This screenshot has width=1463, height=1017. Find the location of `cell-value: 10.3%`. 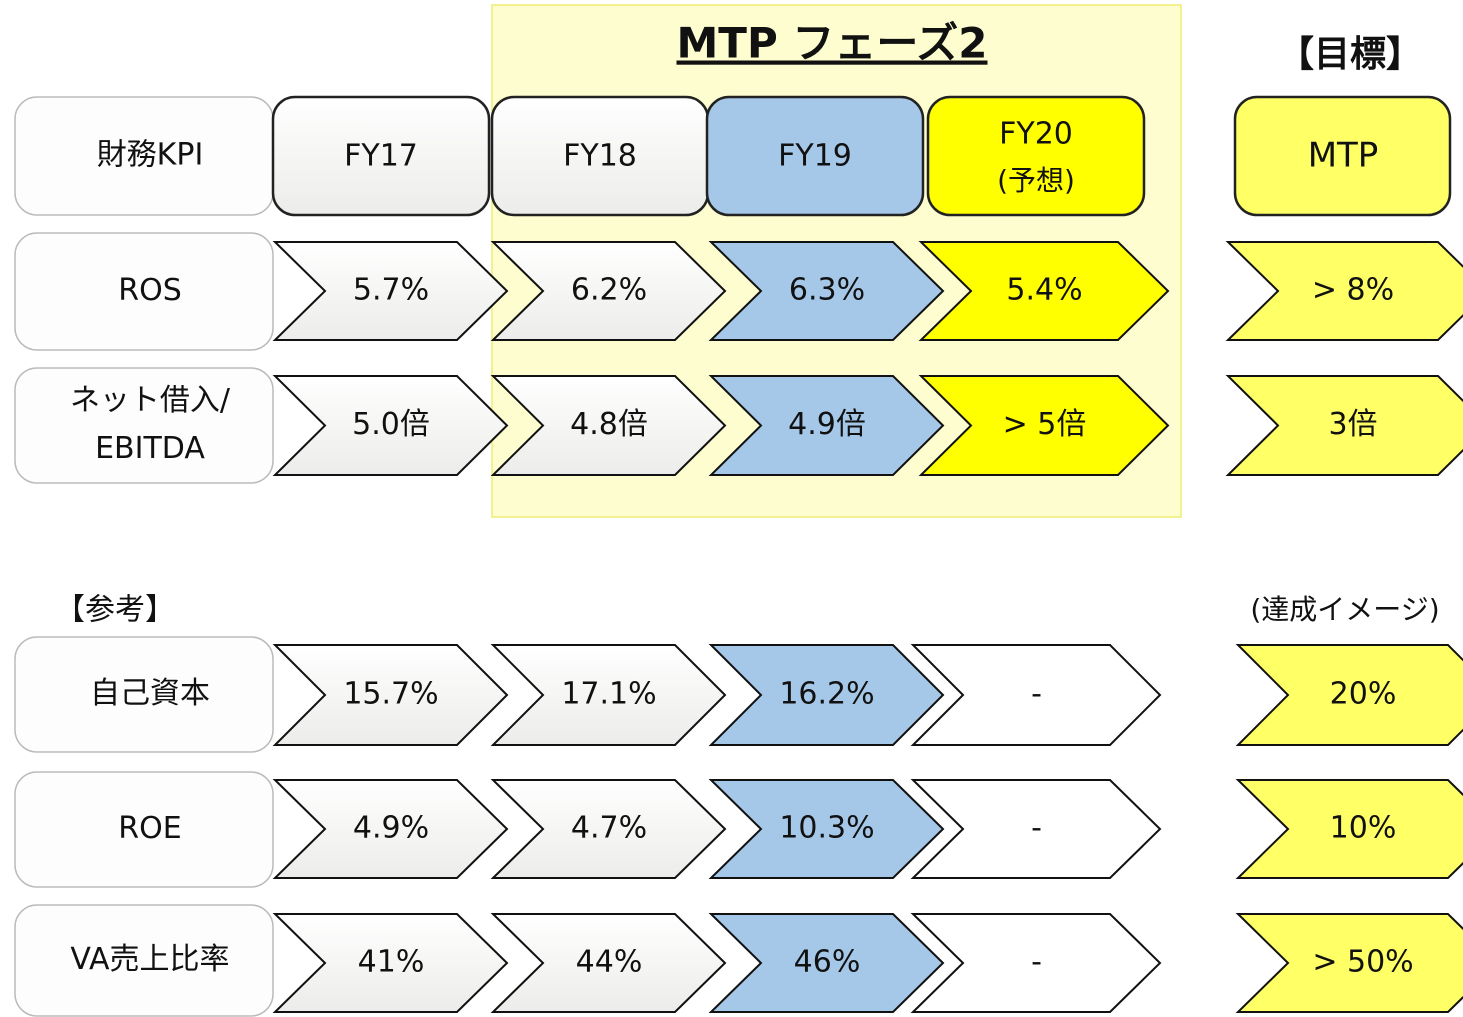

cell-value: 10.3% is located at coordinates (826, 828).